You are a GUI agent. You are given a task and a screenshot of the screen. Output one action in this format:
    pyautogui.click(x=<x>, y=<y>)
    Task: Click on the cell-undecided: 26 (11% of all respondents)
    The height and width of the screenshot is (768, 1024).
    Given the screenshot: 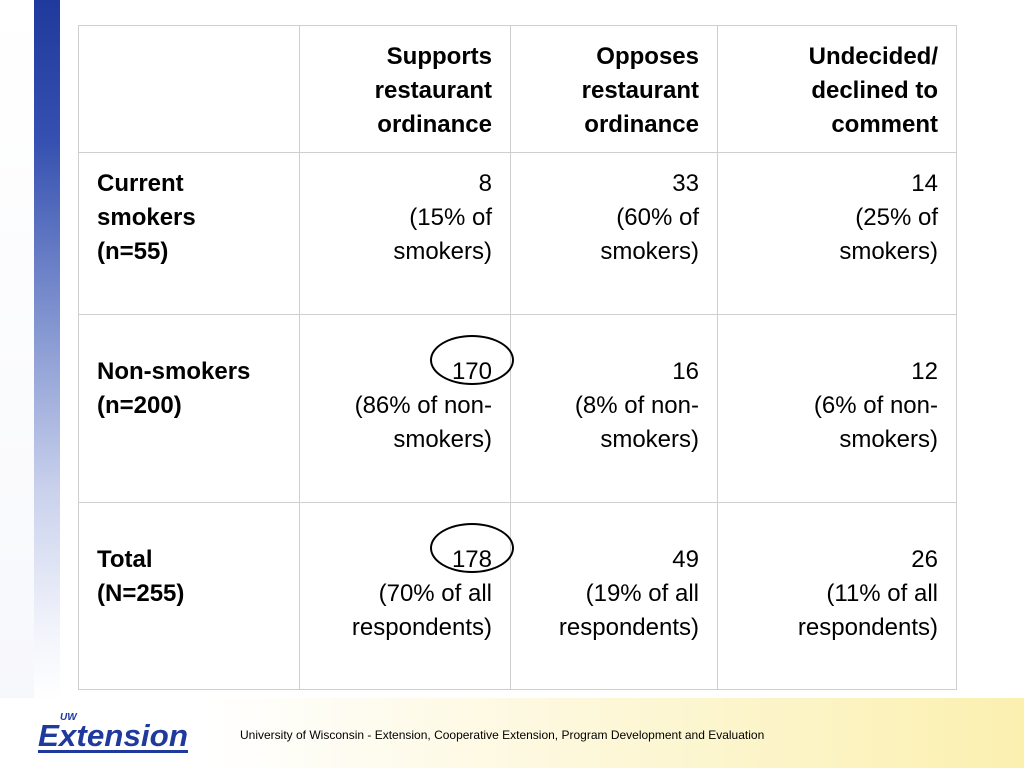 What is the action you would take?
    pyautogui.click(x=837, y=596)
    